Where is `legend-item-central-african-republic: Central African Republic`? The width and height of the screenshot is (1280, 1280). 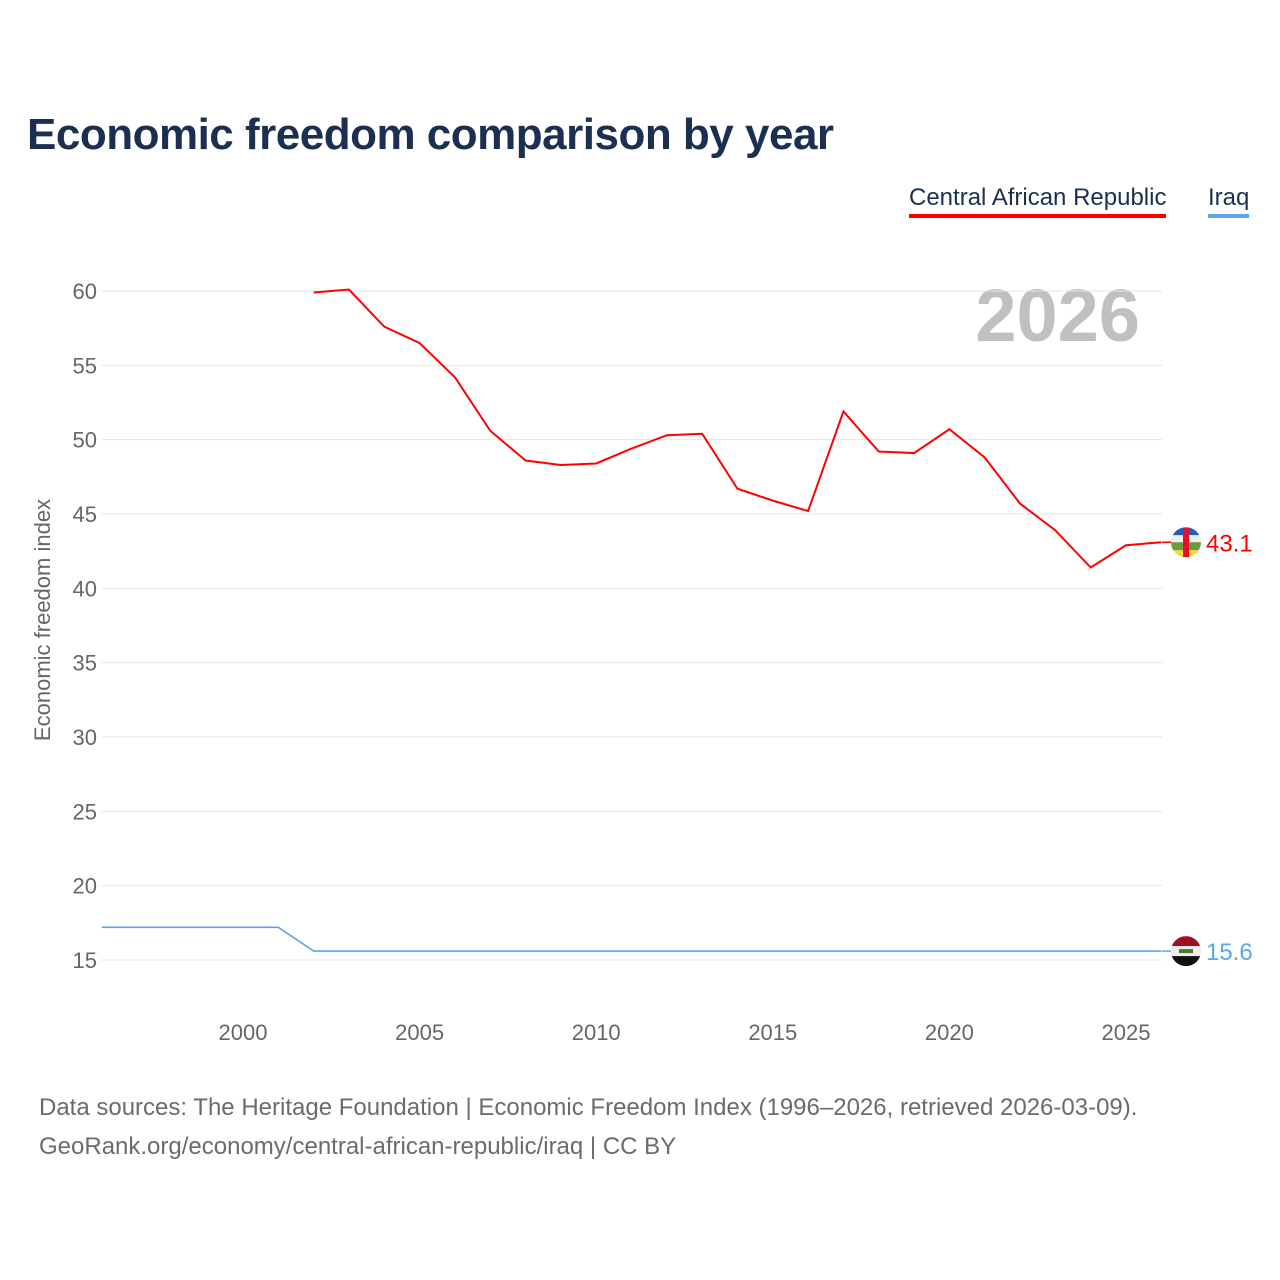 legend-item-central-african-republic: Central African Republic is located at coordinates (1038, 201).